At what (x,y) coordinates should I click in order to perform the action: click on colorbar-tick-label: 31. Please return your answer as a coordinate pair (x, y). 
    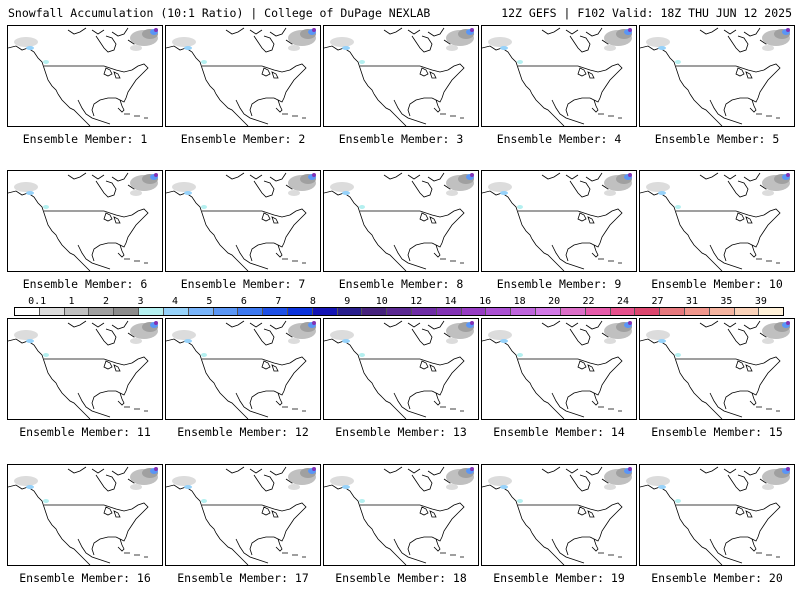
    Looking at the image, I should click on (691, 301).